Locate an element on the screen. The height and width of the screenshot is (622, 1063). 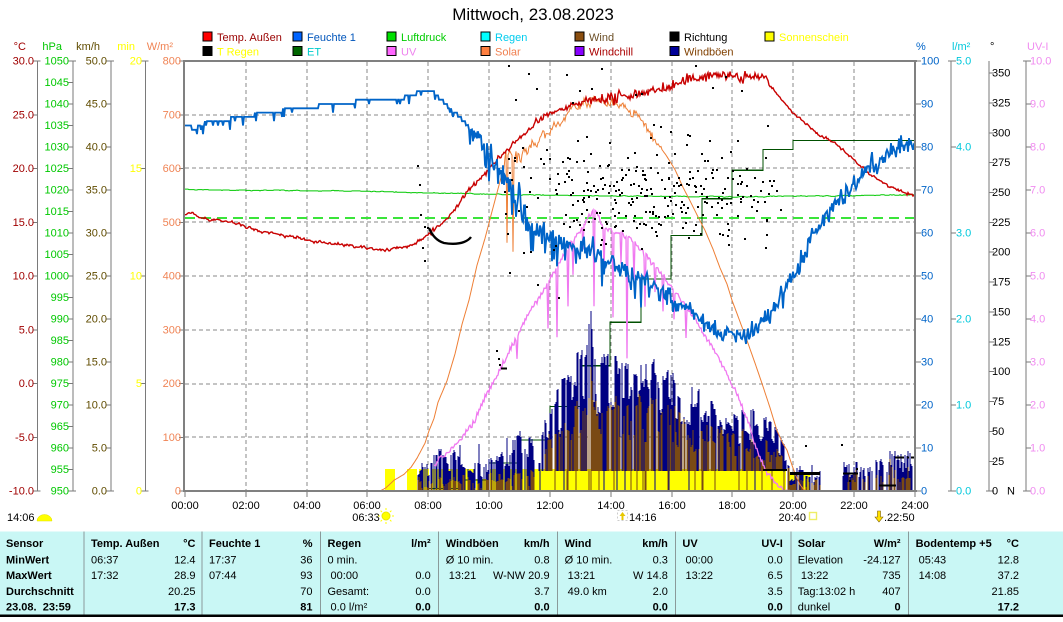
svg-text: km/h is located at coordinates (88, 47).